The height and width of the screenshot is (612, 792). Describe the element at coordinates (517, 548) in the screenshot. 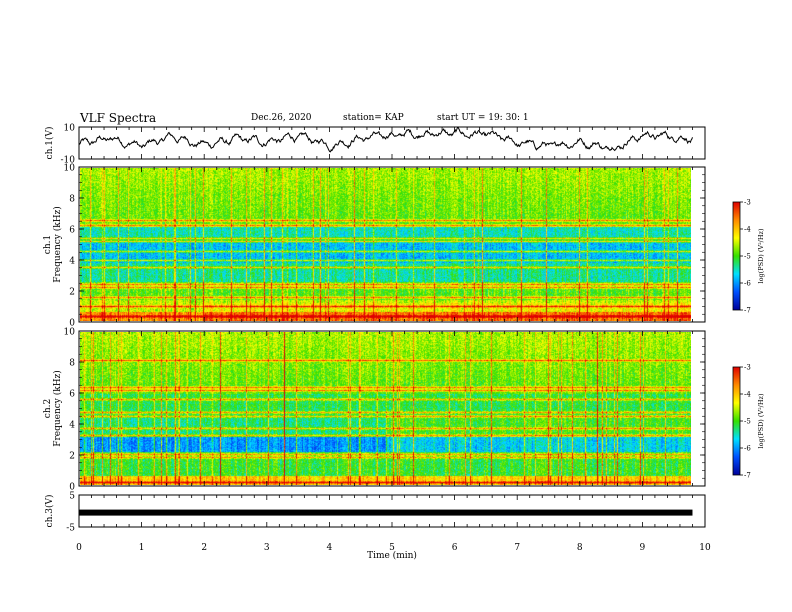

I see `x-tick-label: 7` at that location.